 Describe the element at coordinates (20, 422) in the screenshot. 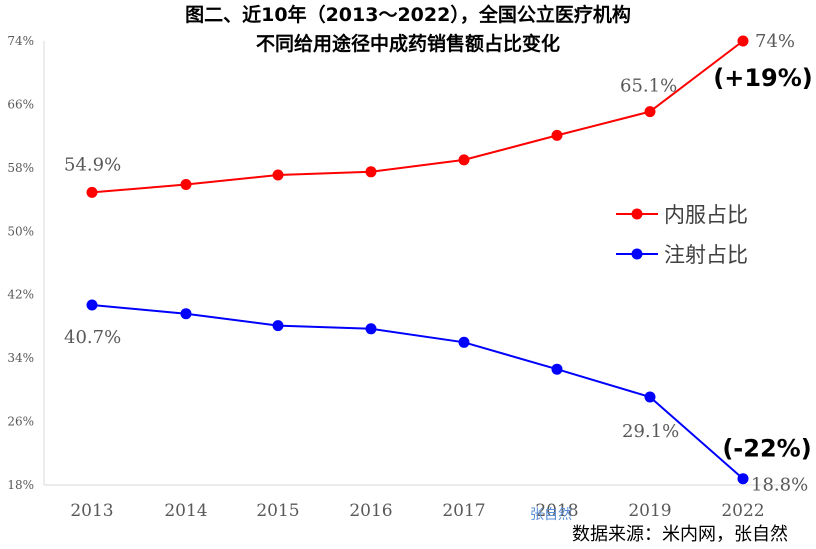

I see `y-tick-label: 26%` at that location.